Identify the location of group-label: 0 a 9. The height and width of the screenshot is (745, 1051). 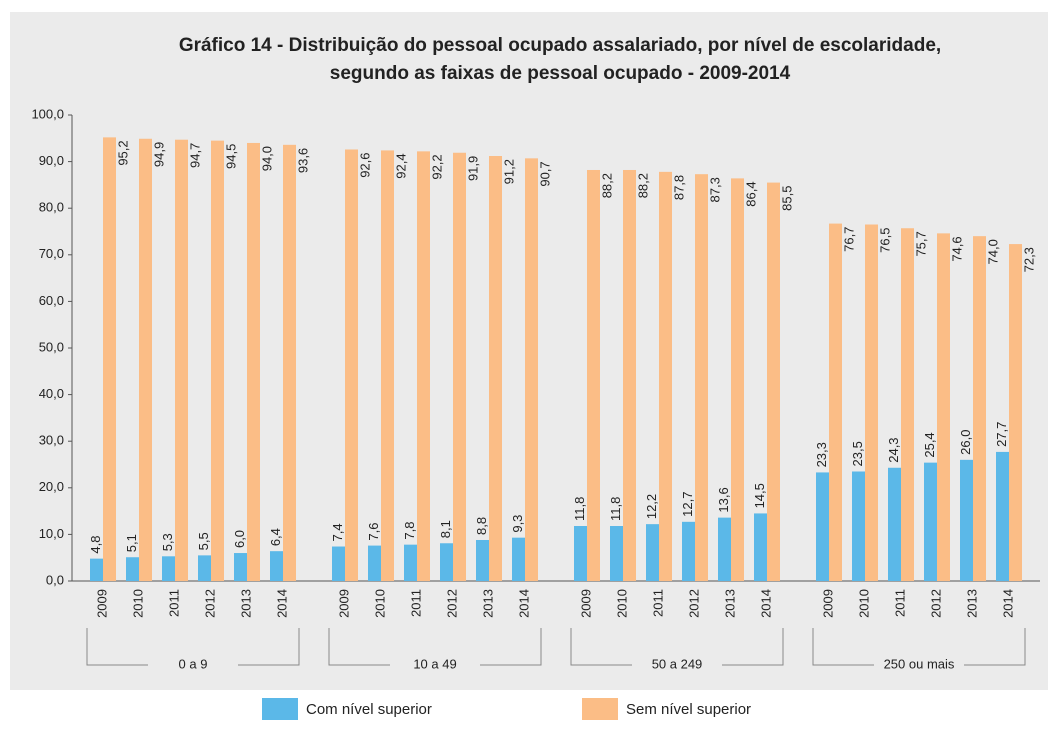
(193, 663).